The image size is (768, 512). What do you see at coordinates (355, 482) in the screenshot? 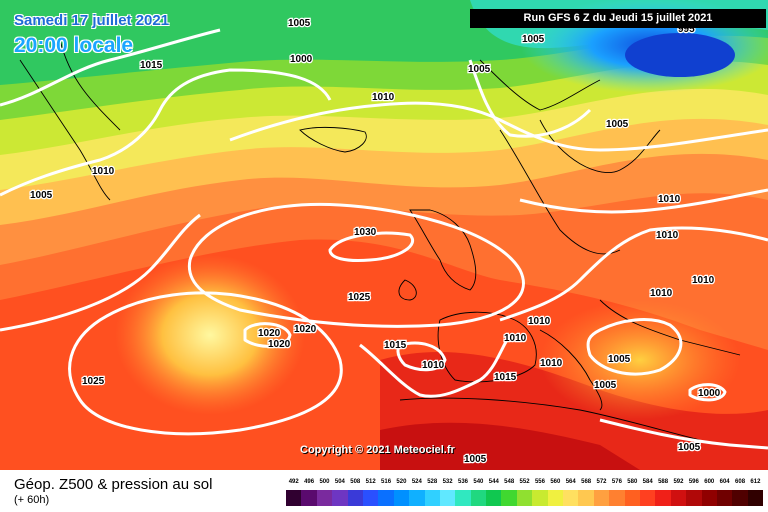
I see `scale-tick-label: 508` at bounding box center [355, 482].